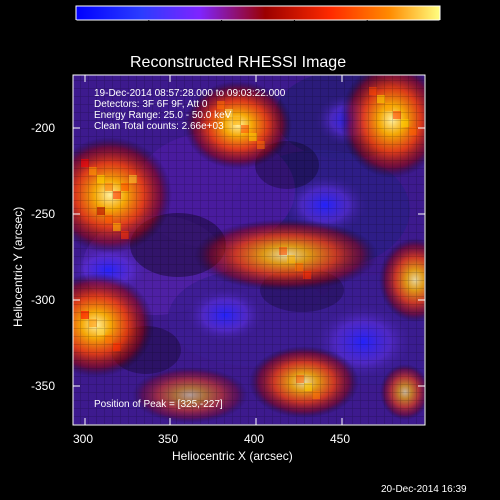 This screenshot has height=500, width=500. I want to click on colorbar-label-2: -0.00041, so click(144, 34).